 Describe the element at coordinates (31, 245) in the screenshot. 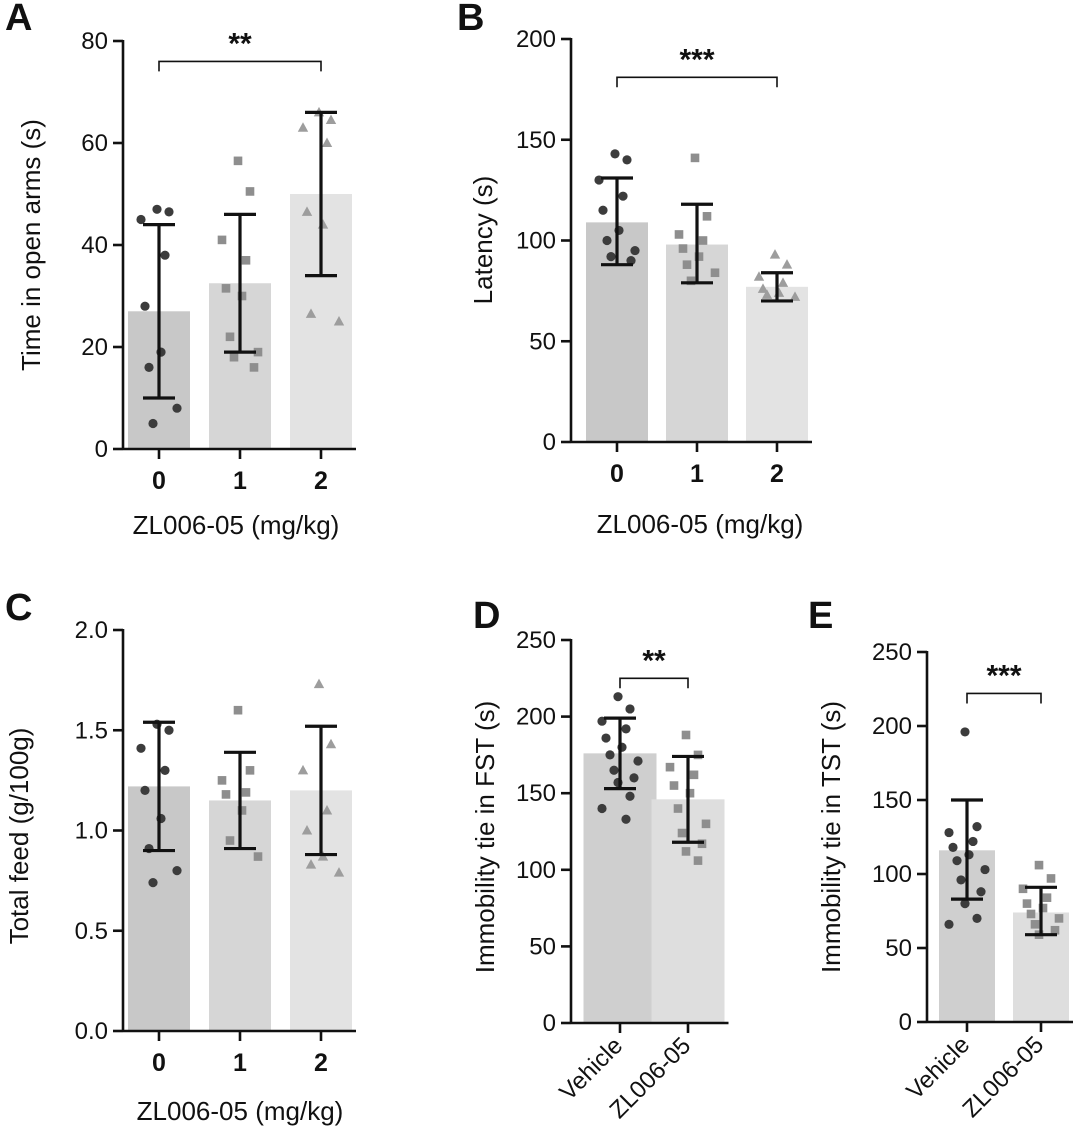

I see `y-axis-label: Time in open arms (s)` at that location.